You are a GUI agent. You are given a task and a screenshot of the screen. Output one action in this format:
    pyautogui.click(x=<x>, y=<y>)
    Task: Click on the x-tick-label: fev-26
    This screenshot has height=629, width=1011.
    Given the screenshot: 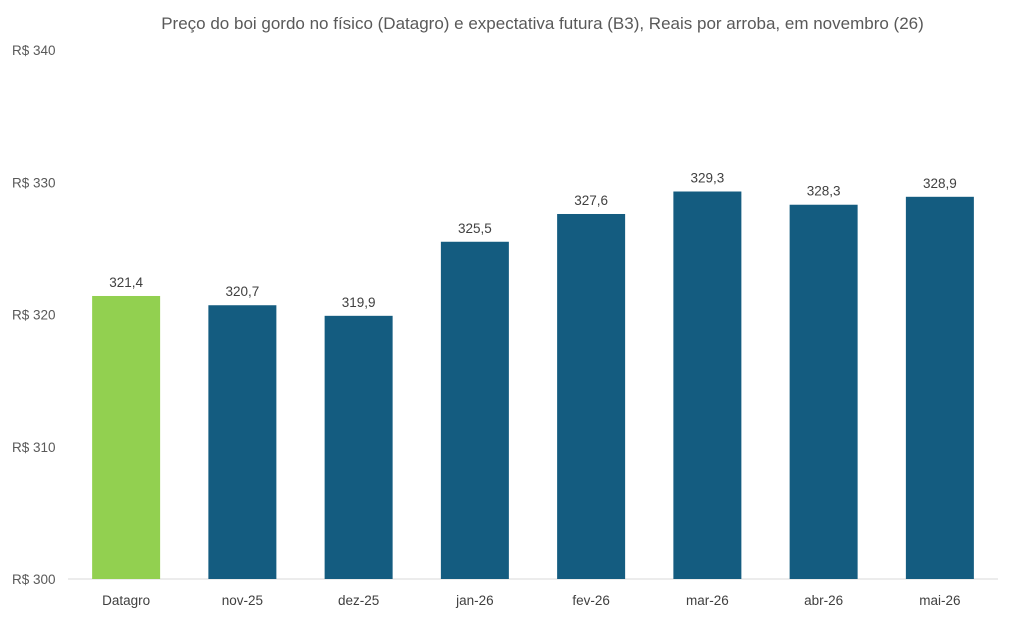 What is the action you would take?
    pyautogui.click(x=591, y=600)
    